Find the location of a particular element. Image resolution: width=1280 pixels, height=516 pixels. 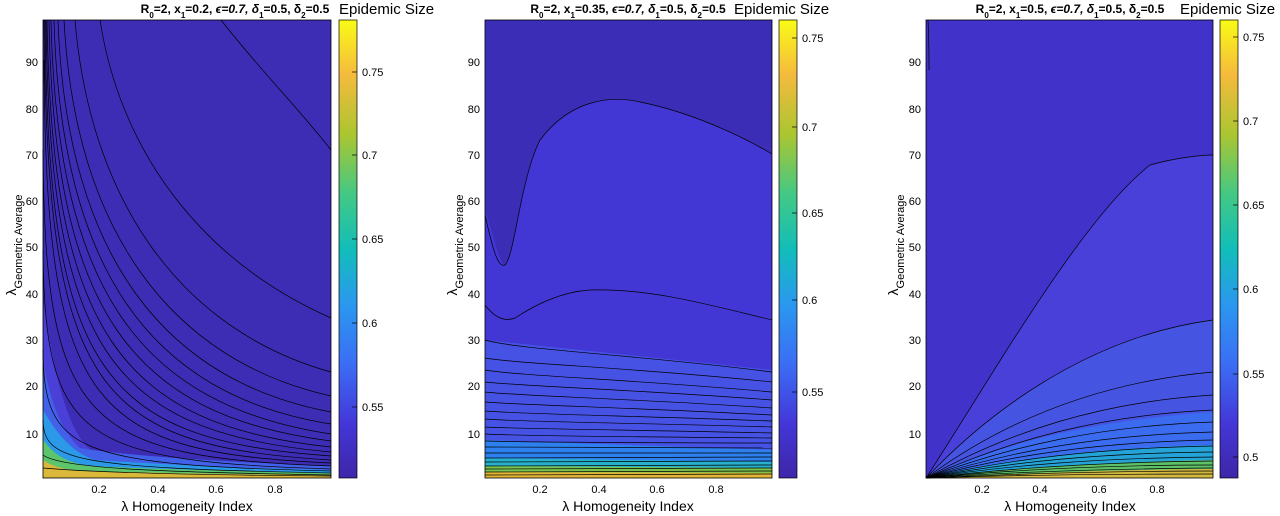

panel-1-title: R0=2, x1=0.2, ϵ=0.7, δ1=0.5, δ2=0.5 is located at coordinates (235, 11).